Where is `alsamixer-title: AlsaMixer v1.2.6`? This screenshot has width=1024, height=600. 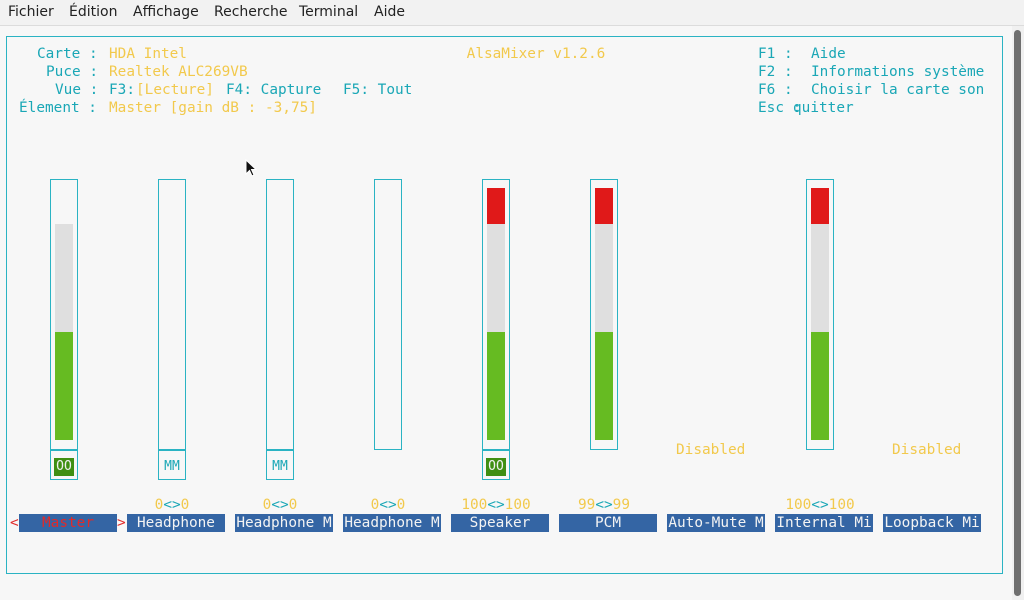
alsamixer-title: AlsaMixer v1.2.6 is located at coordinates (519, 54).